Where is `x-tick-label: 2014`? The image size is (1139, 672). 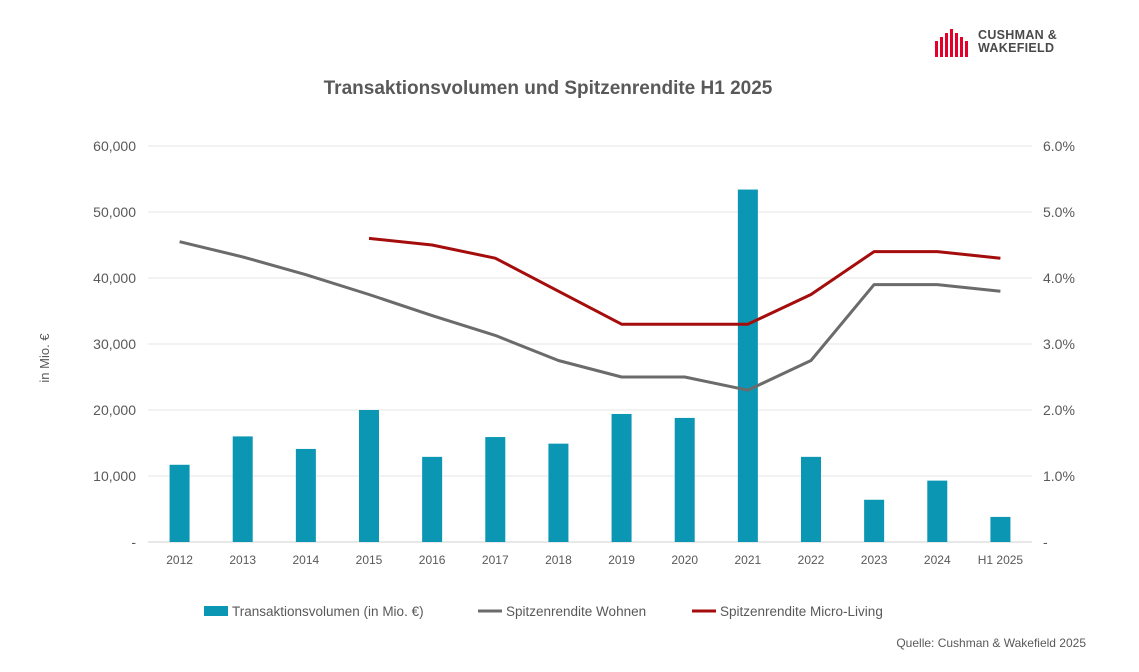
x-tick-label: 2014 is located at coordinates (306, 560).